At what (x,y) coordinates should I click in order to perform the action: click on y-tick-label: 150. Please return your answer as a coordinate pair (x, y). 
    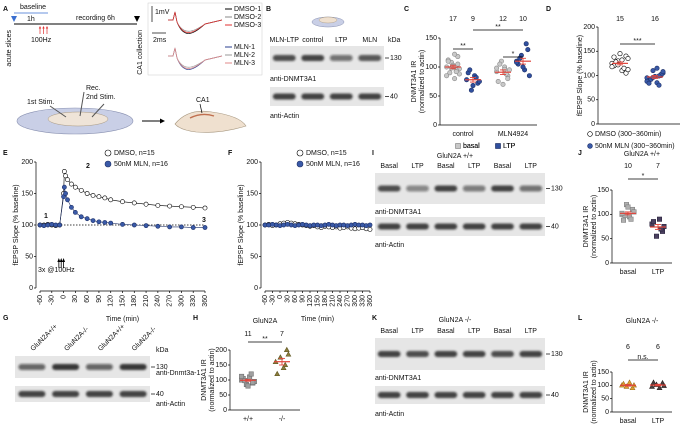
    Looking at the image, I should click on (252, 193).